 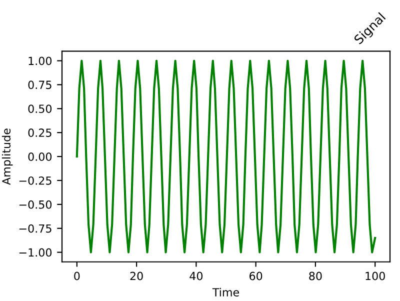 What do you see at coordinates (35, 252) in the screenshot?
I see `y-tick-label: −1.00` at bounding box center [35, 252].